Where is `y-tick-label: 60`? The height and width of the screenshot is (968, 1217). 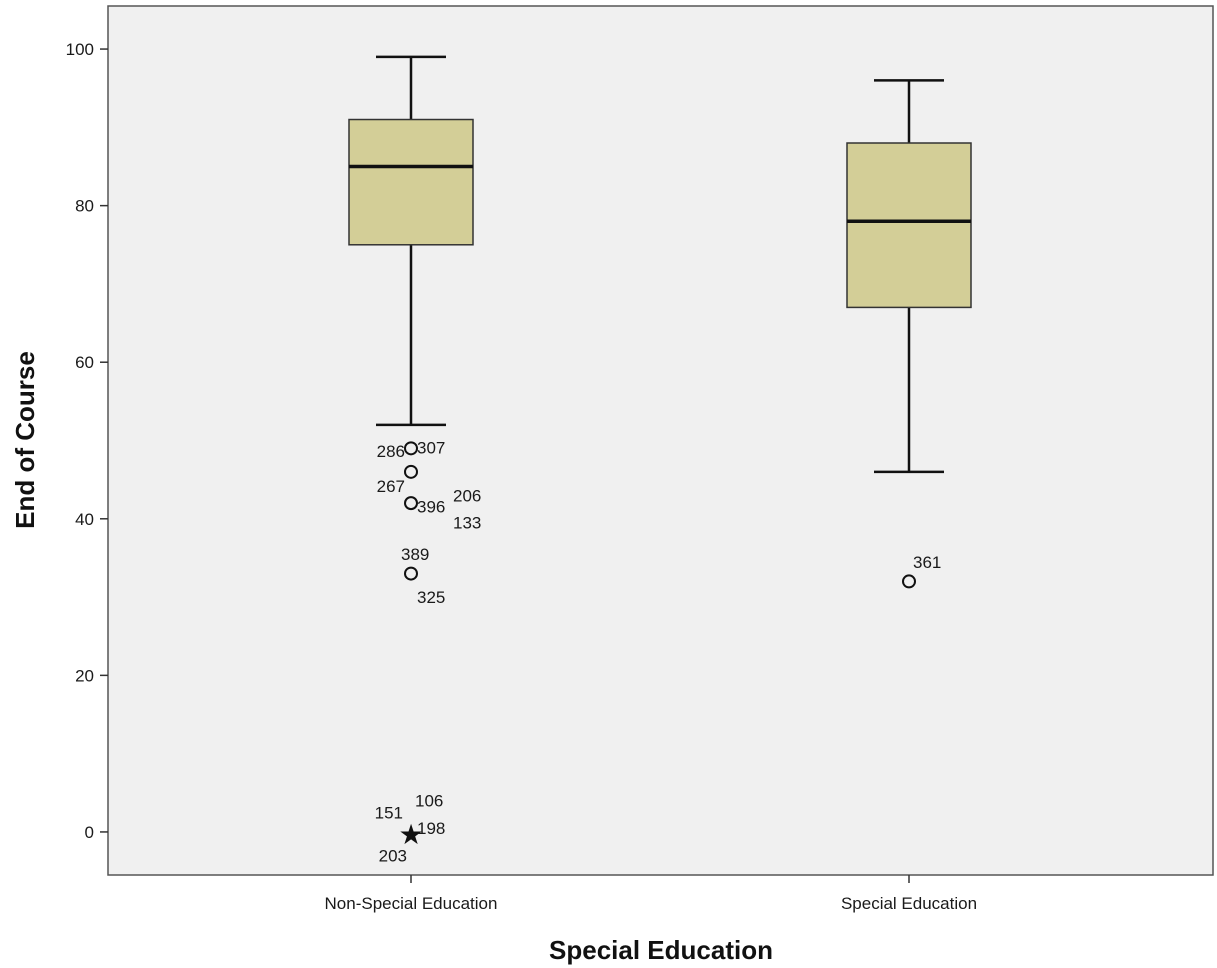
y-tick-label: 60 is located at coordinates (84, 362).